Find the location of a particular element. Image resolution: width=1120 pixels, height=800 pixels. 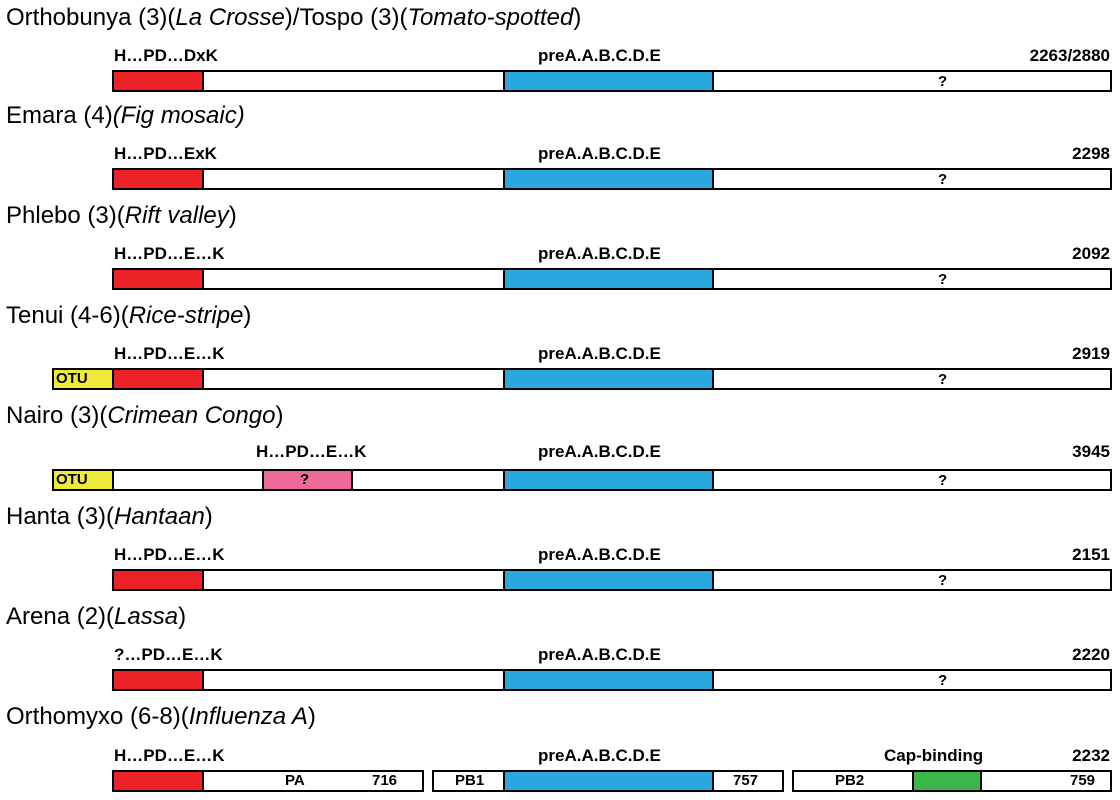

row-title-part: Tomato-spotted is located at coordinates (490, 17).